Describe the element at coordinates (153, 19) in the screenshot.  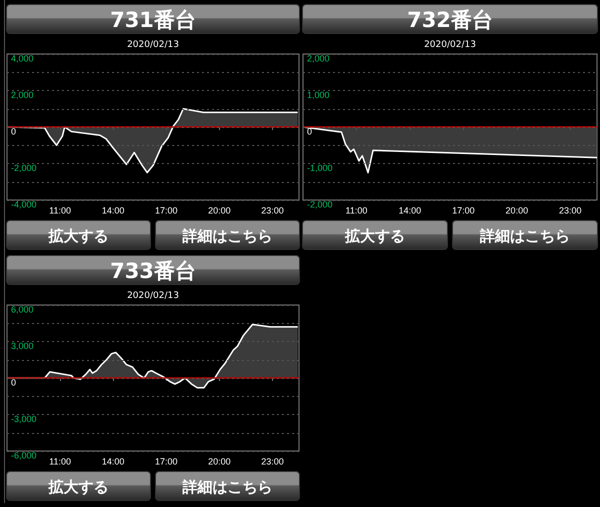
I see `chart-title: 731番台` at that location.